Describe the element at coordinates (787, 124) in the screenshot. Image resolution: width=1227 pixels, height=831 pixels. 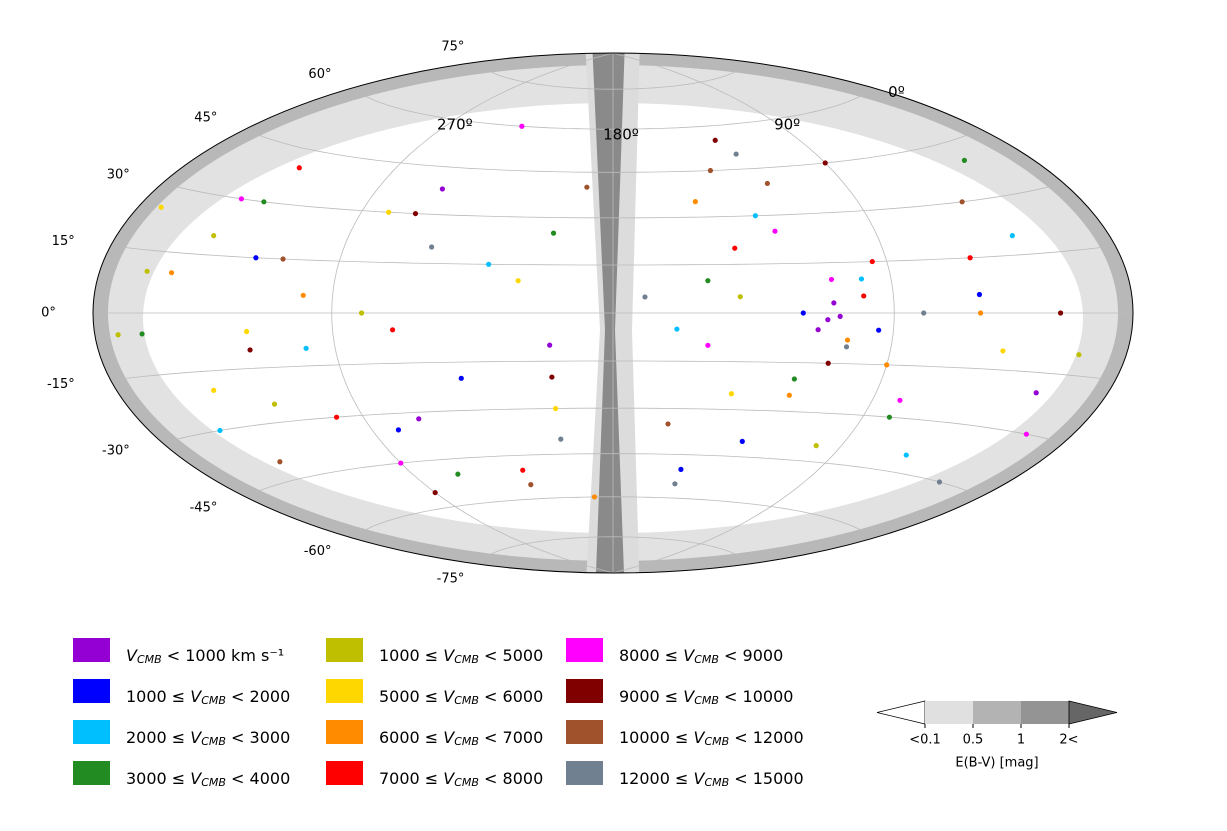
I see `x-tick-label: 90º` at that location.